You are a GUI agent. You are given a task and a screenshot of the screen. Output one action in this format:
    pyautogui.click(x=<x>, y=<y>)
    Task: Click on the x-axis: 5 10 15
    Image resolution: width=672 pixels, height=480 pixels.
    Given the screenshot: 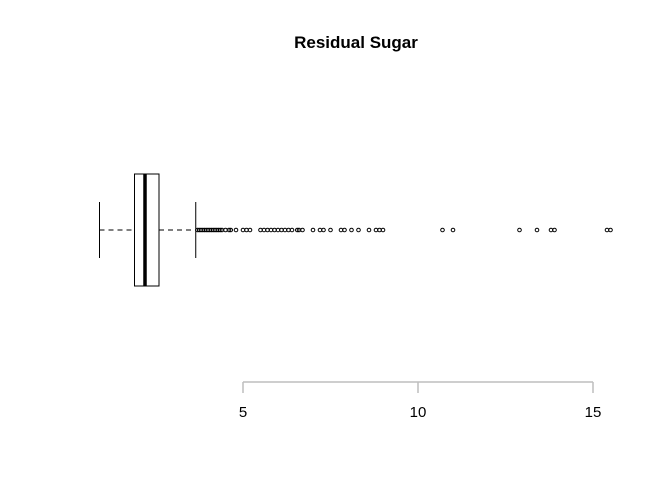 What is the action you would take?
    pyautogui.click(x=420, y=401)
    